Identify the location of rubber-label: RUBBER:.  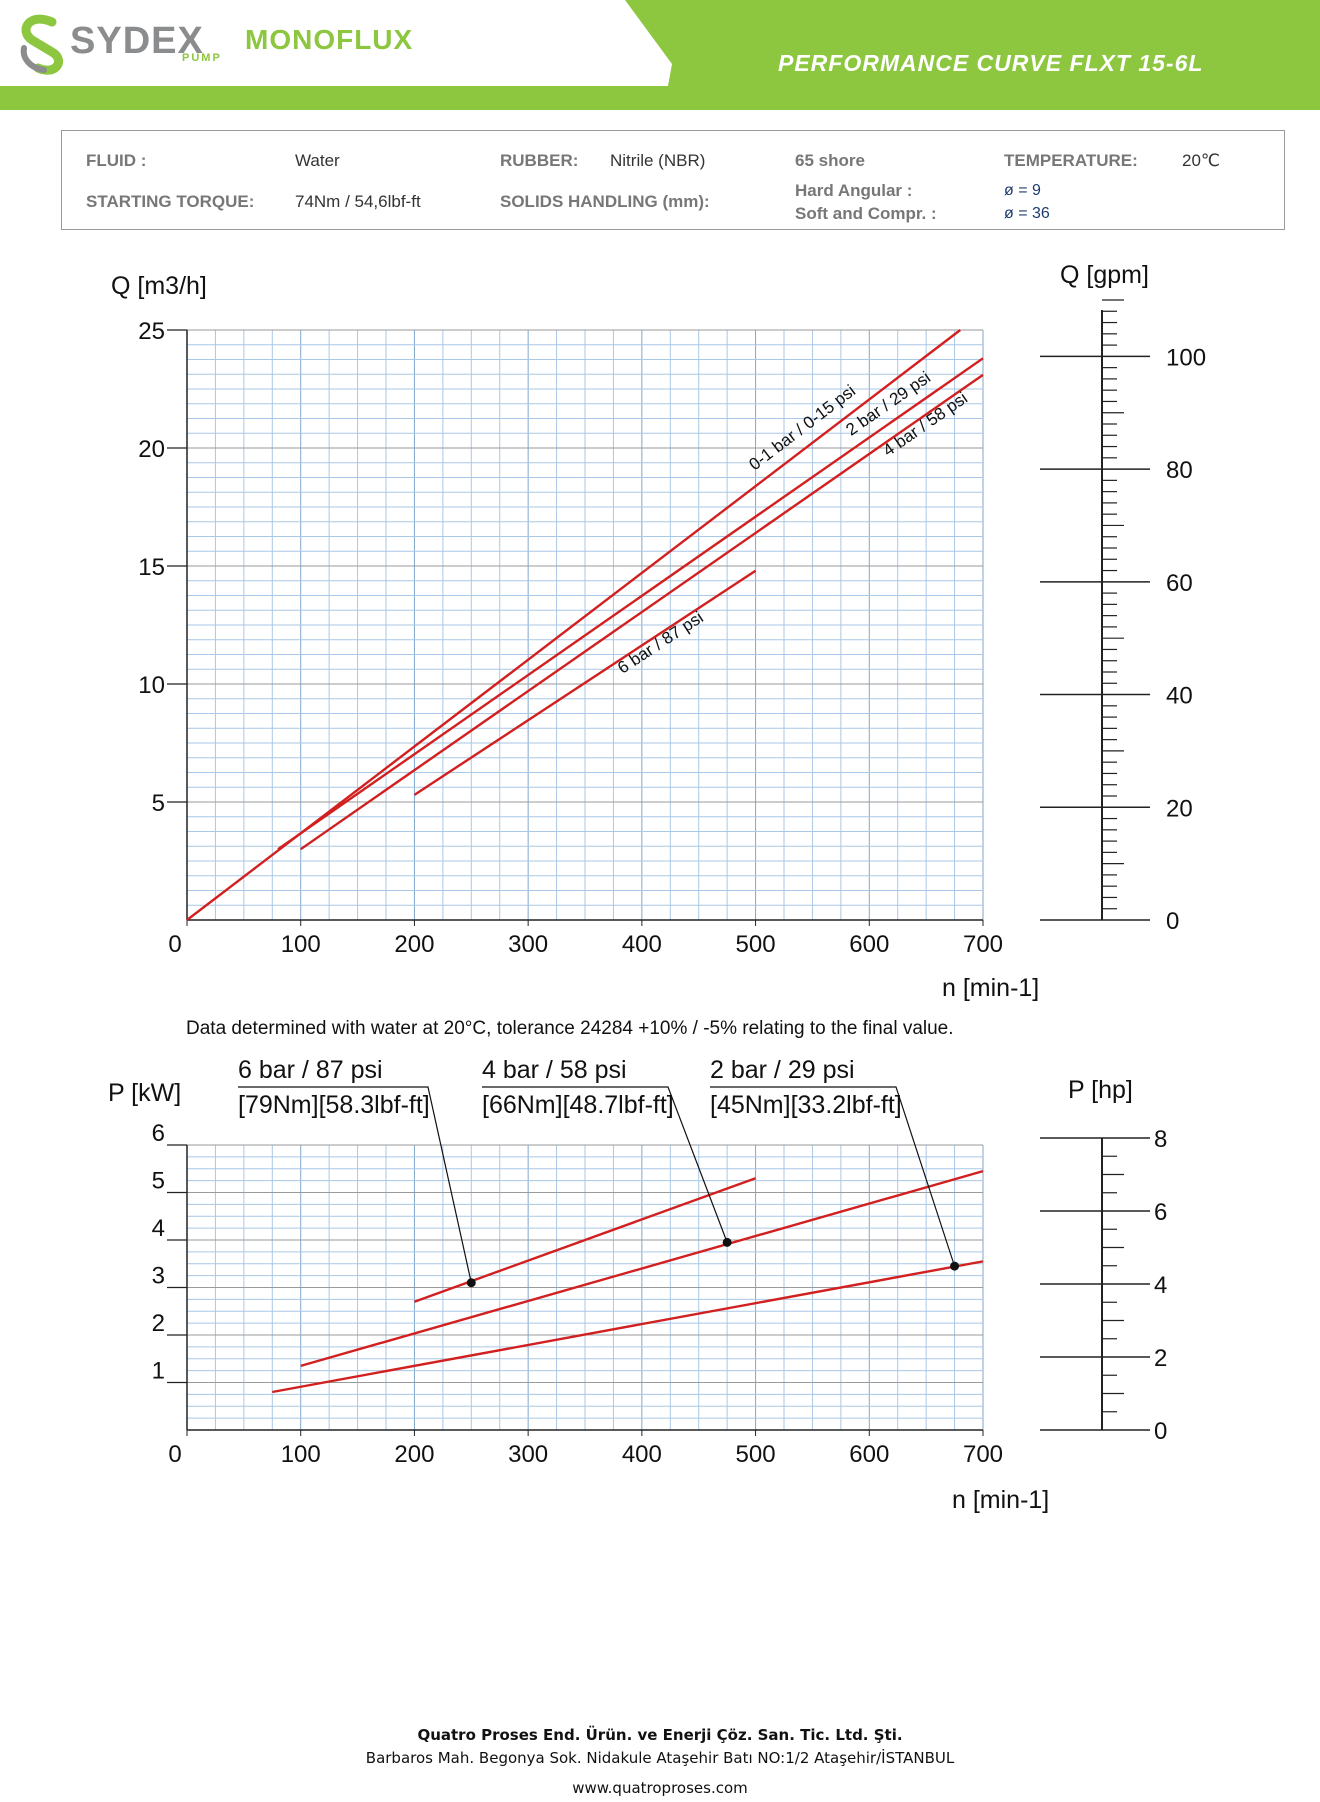
(539, 160).